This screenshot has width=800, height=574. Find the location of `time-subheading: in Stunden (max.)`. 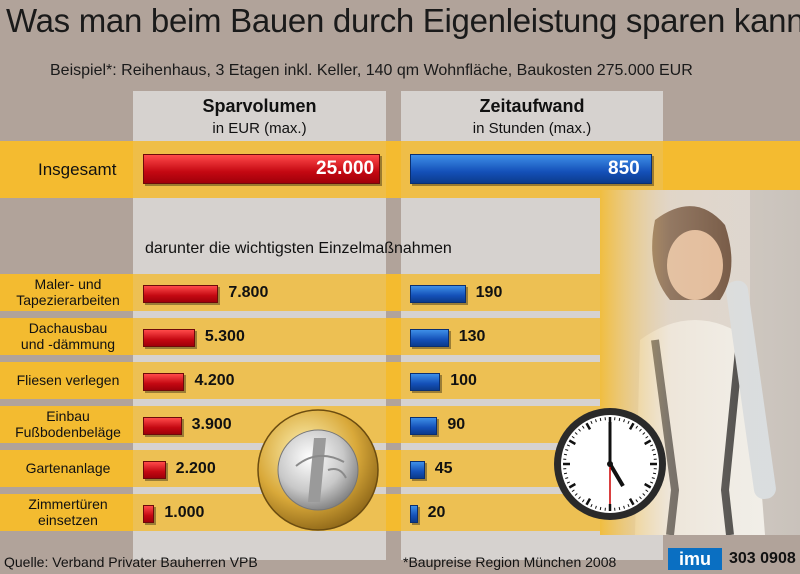

time-subheading: in Stunden (max.) is located at coordinates (532, 128).